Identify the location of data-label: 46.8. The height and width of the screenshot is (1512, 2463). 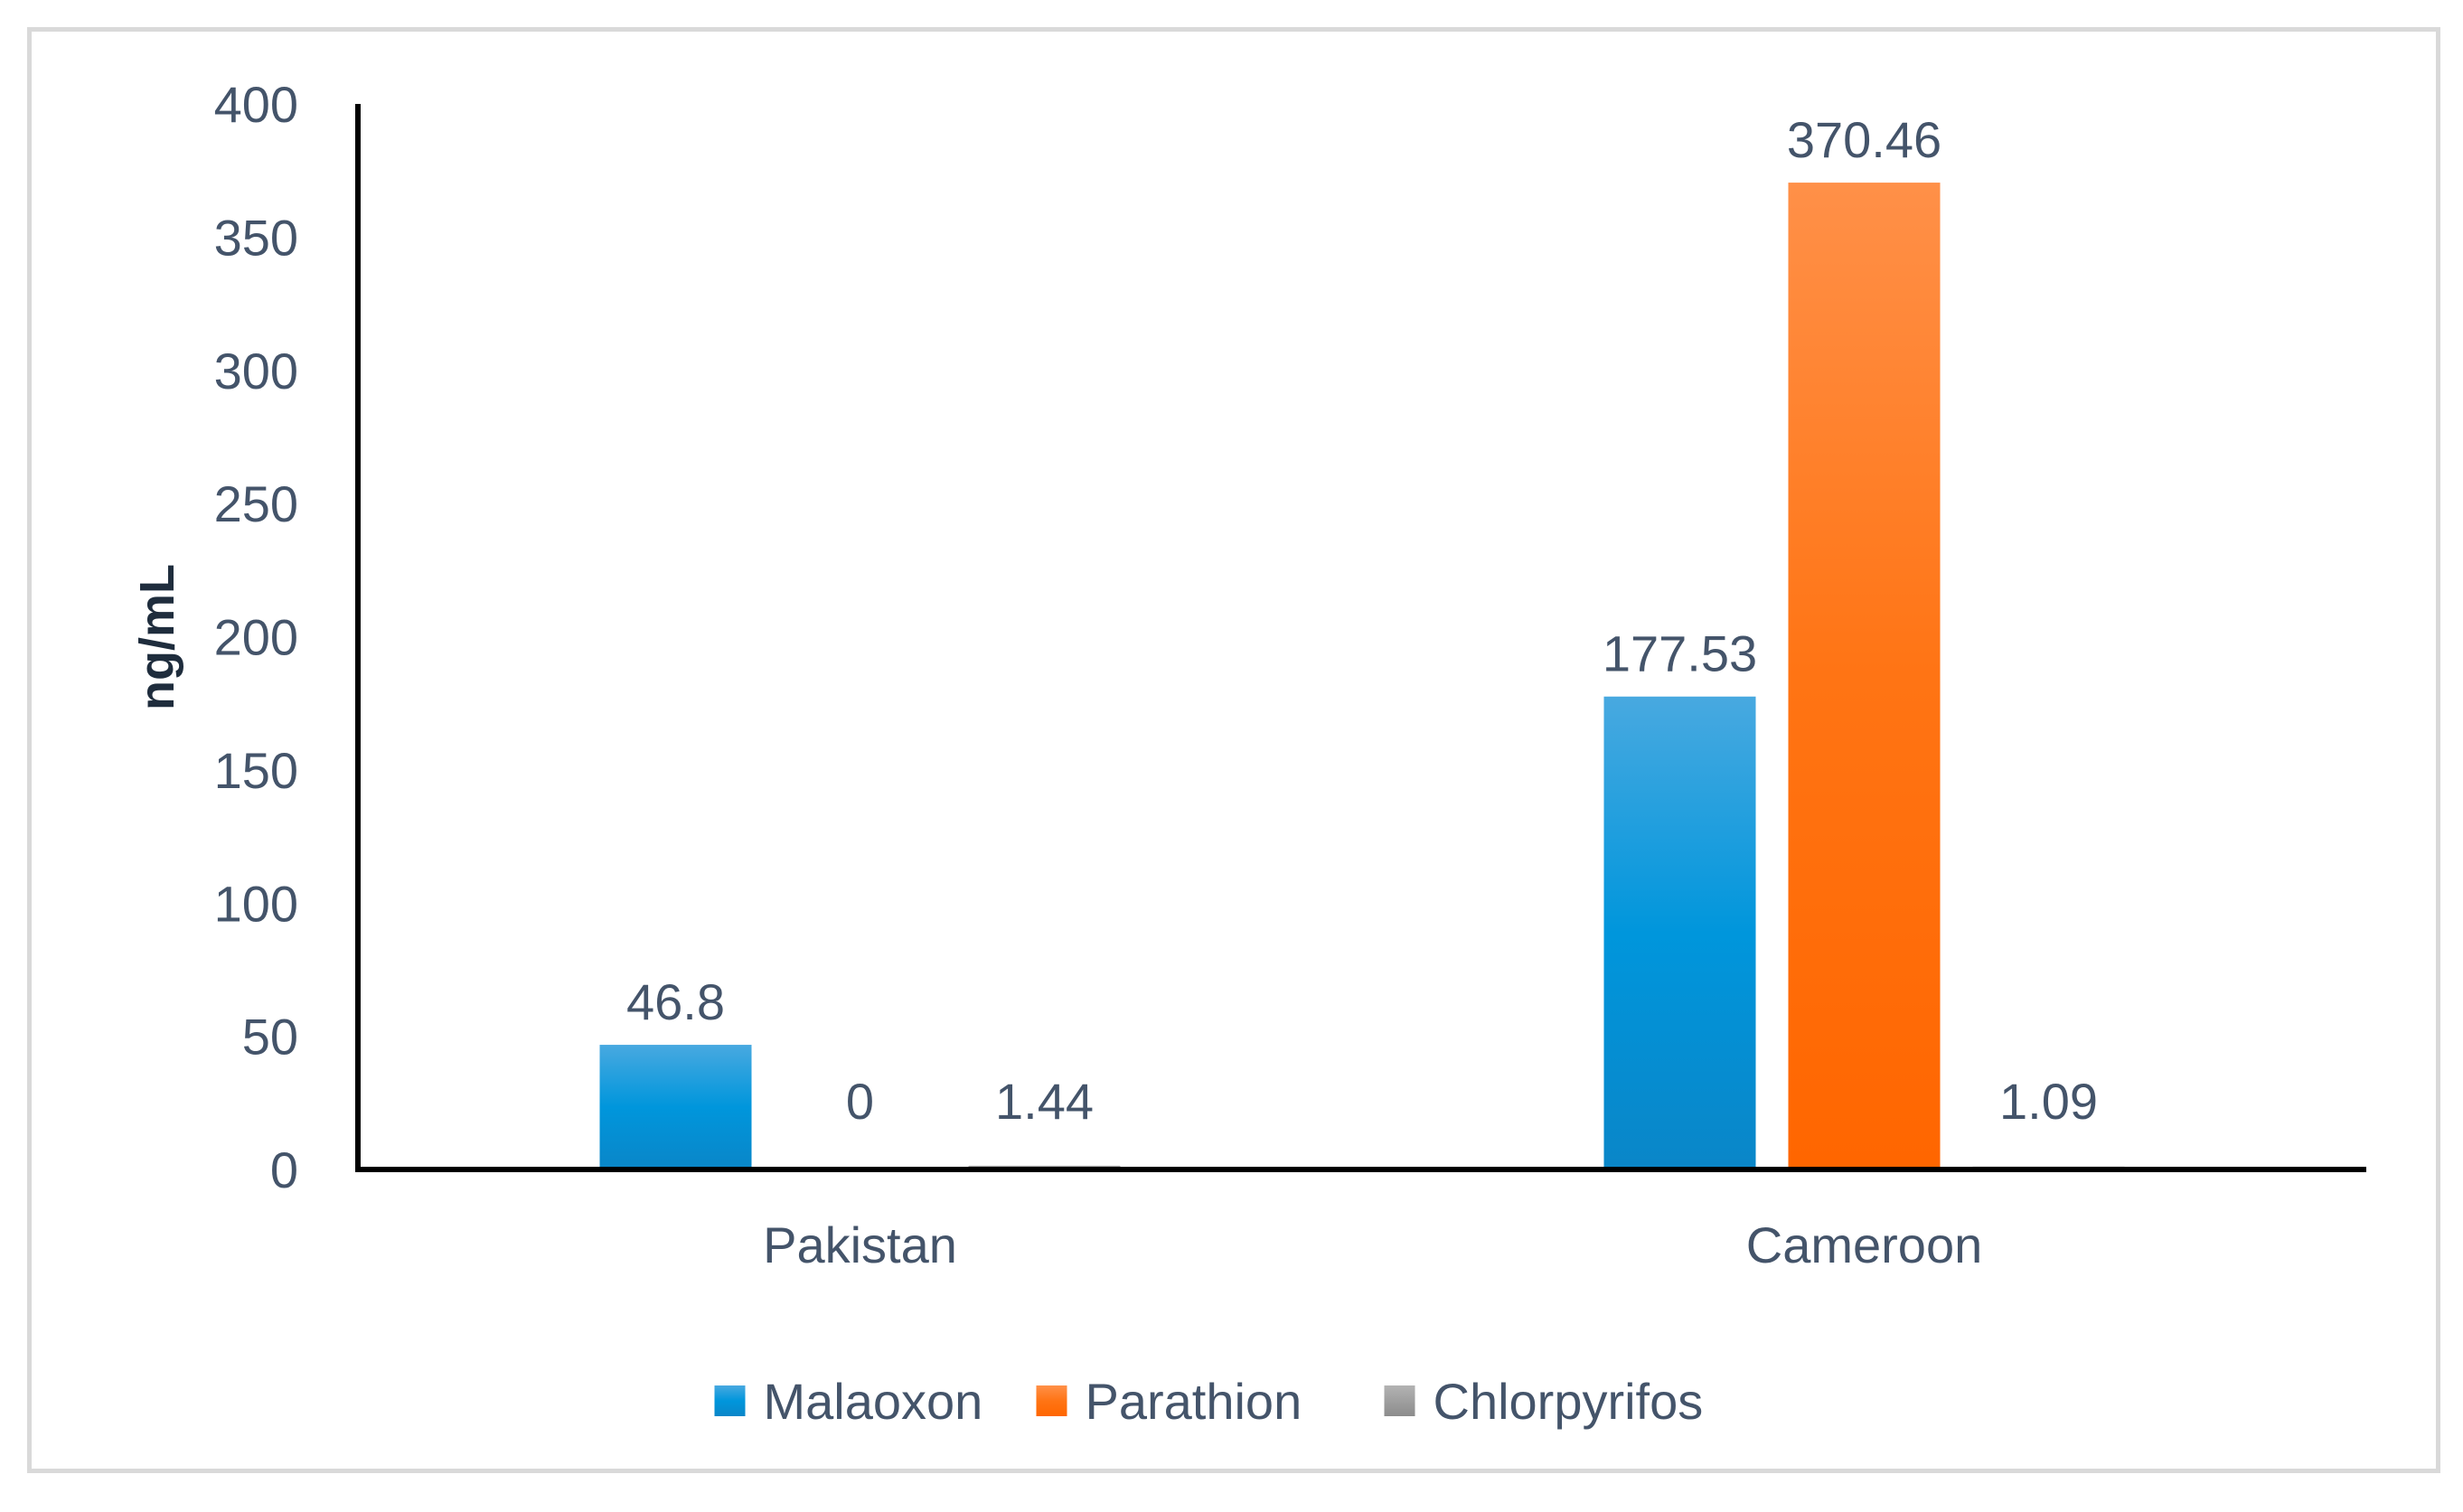
(675, 1001).